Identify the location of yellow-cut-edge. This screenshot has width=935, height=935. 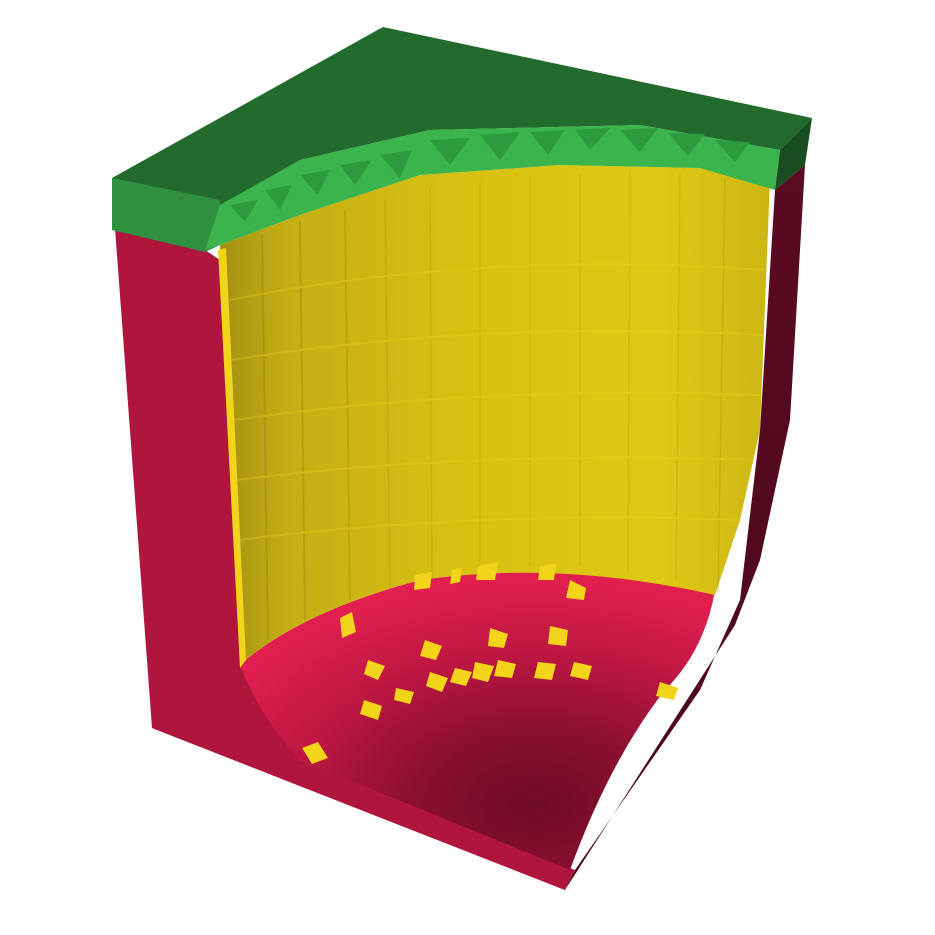
(232, 458).